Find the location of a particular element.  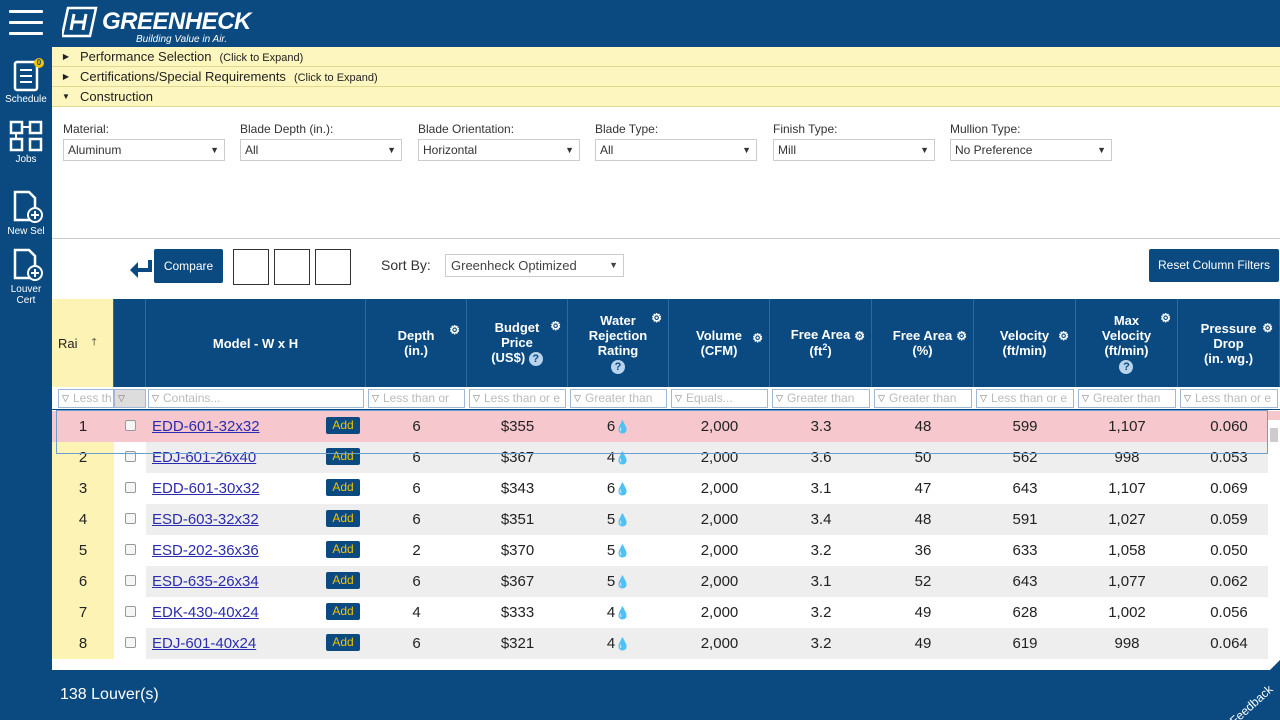

column-header-select is located at coordinates (130, 343).